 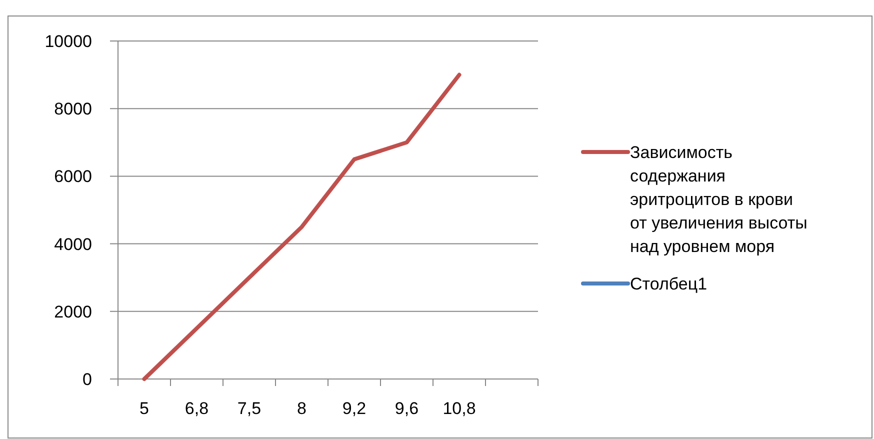 What do you see at coordinates (87, 379) in the screenshot?
I see `y-tick-label: 0` at bounding box center [87, 379].